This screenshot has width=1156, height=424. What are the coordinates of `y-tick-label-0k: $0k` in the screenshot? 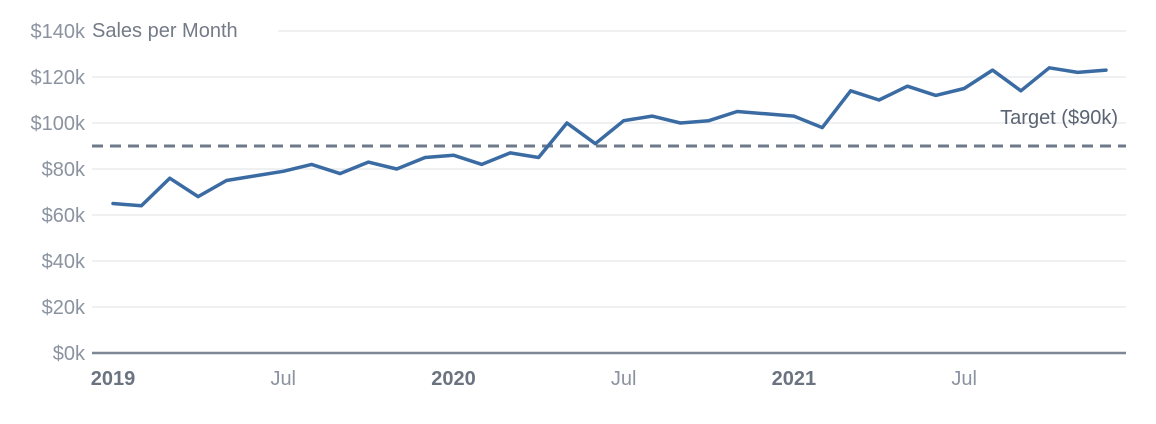 It's located at (69, 354).